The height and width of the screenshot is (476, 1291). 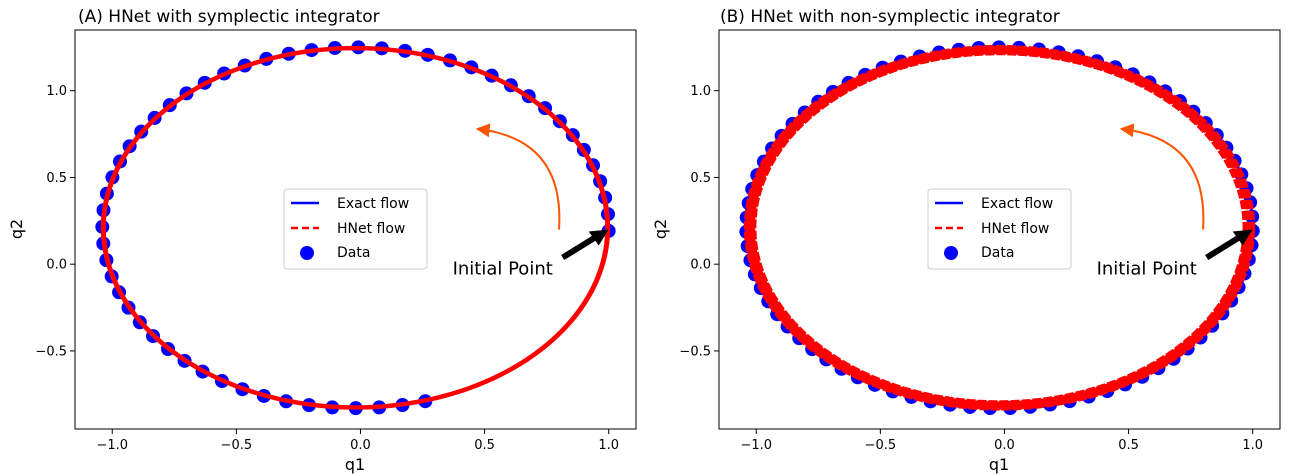 I want to click on chart-title: (B) HNet with non-symplectic integrator, so click(x=890, y=17).